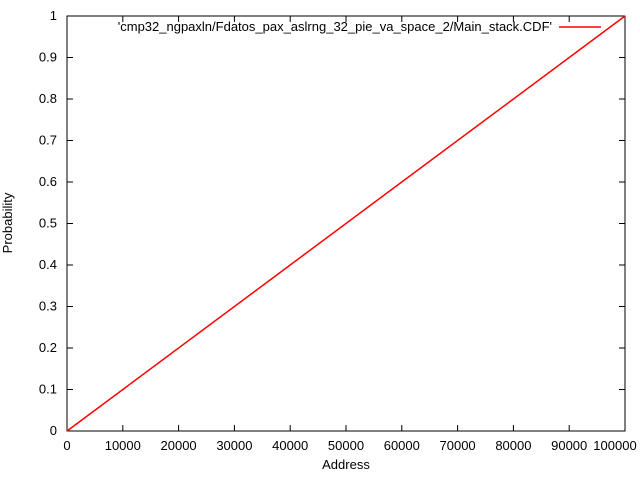 The image size is (640, 485). Describe the element at coordinates (7, 222) in the screenshot. I see `y-axis-label: Probability` at that location.